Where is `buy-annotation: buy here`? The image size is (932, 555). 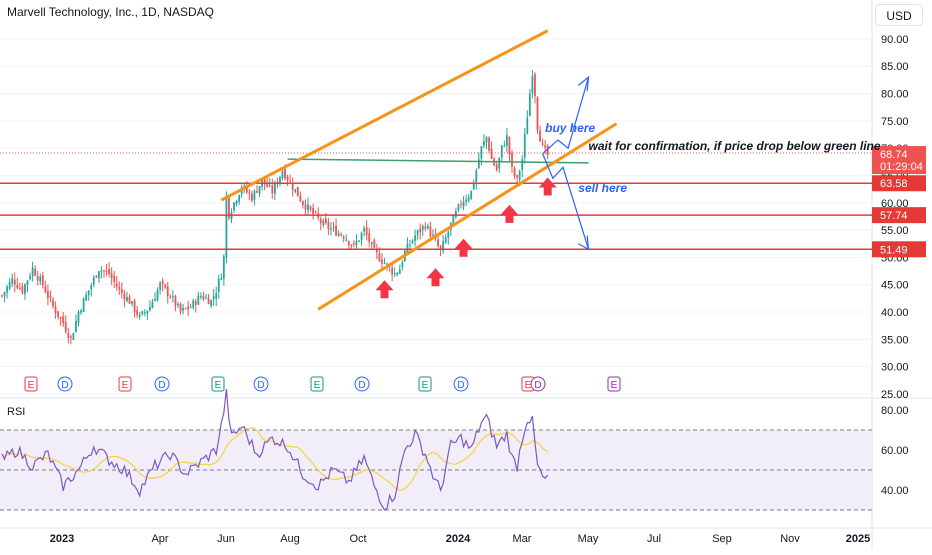 buy-annotation: buy here is located at coordinates (570, 128).